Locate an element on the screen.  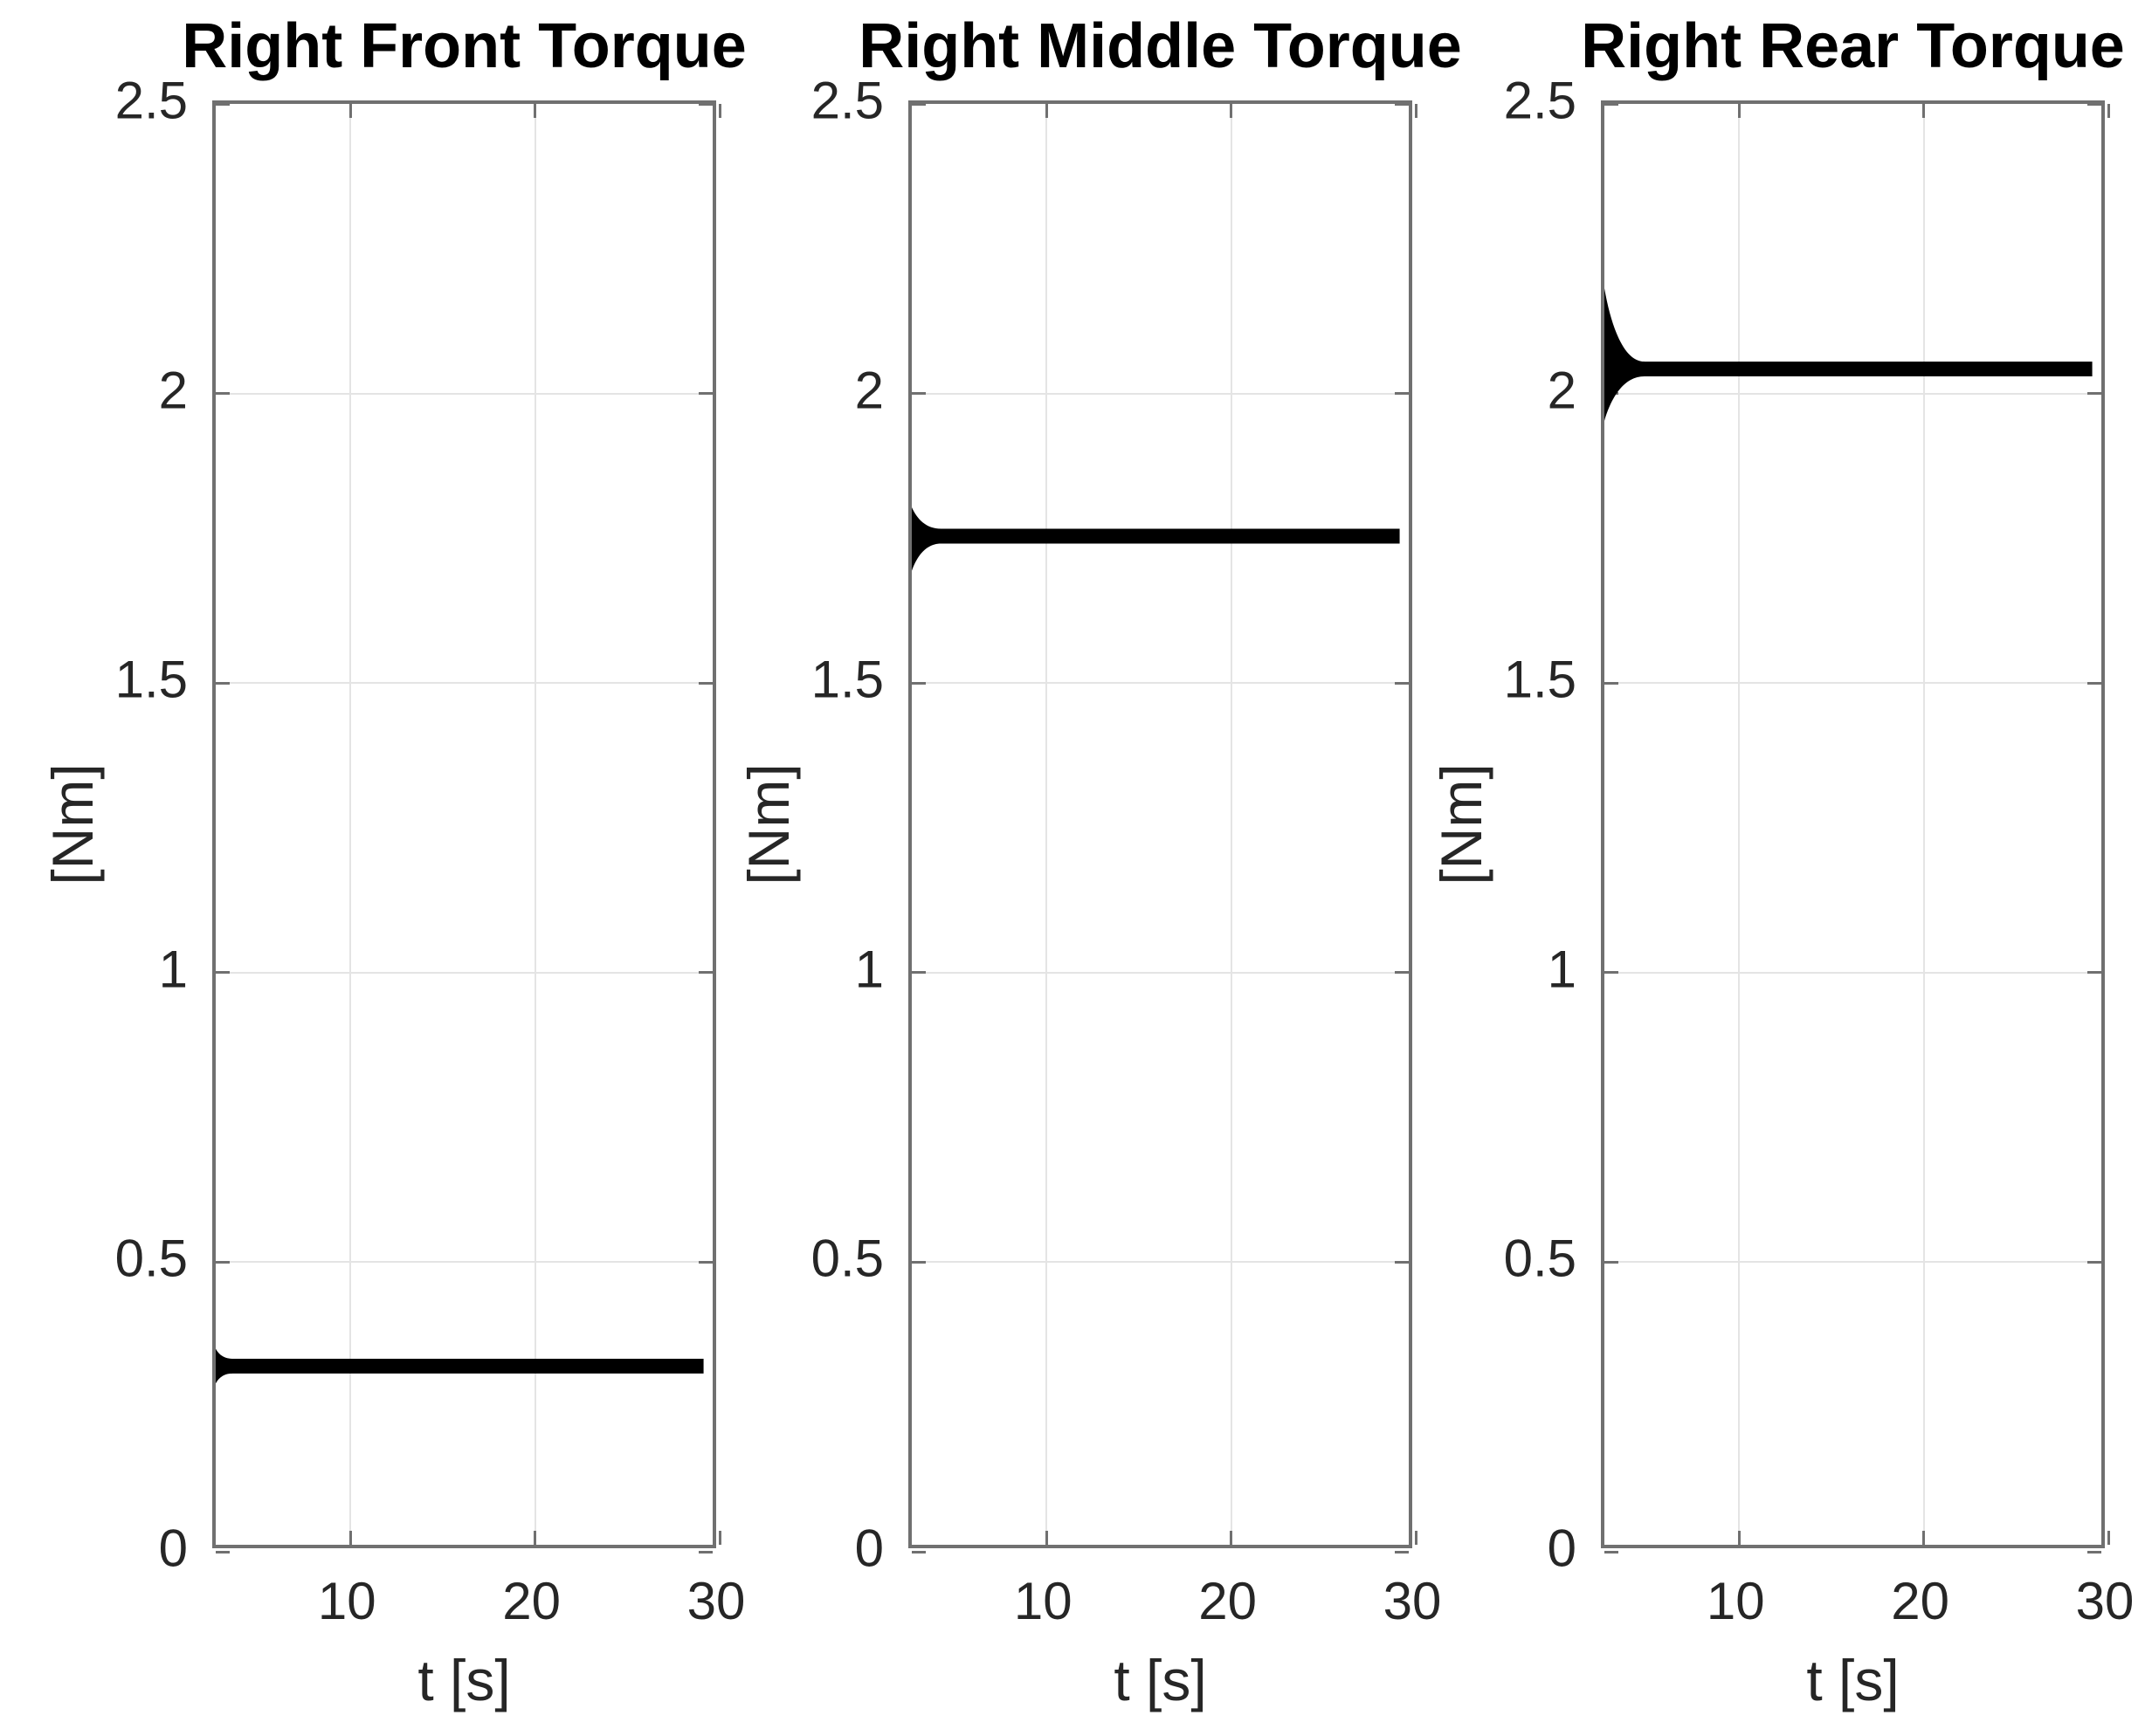
y-axis-label: [Nm] is located at coordinates (768, 824).